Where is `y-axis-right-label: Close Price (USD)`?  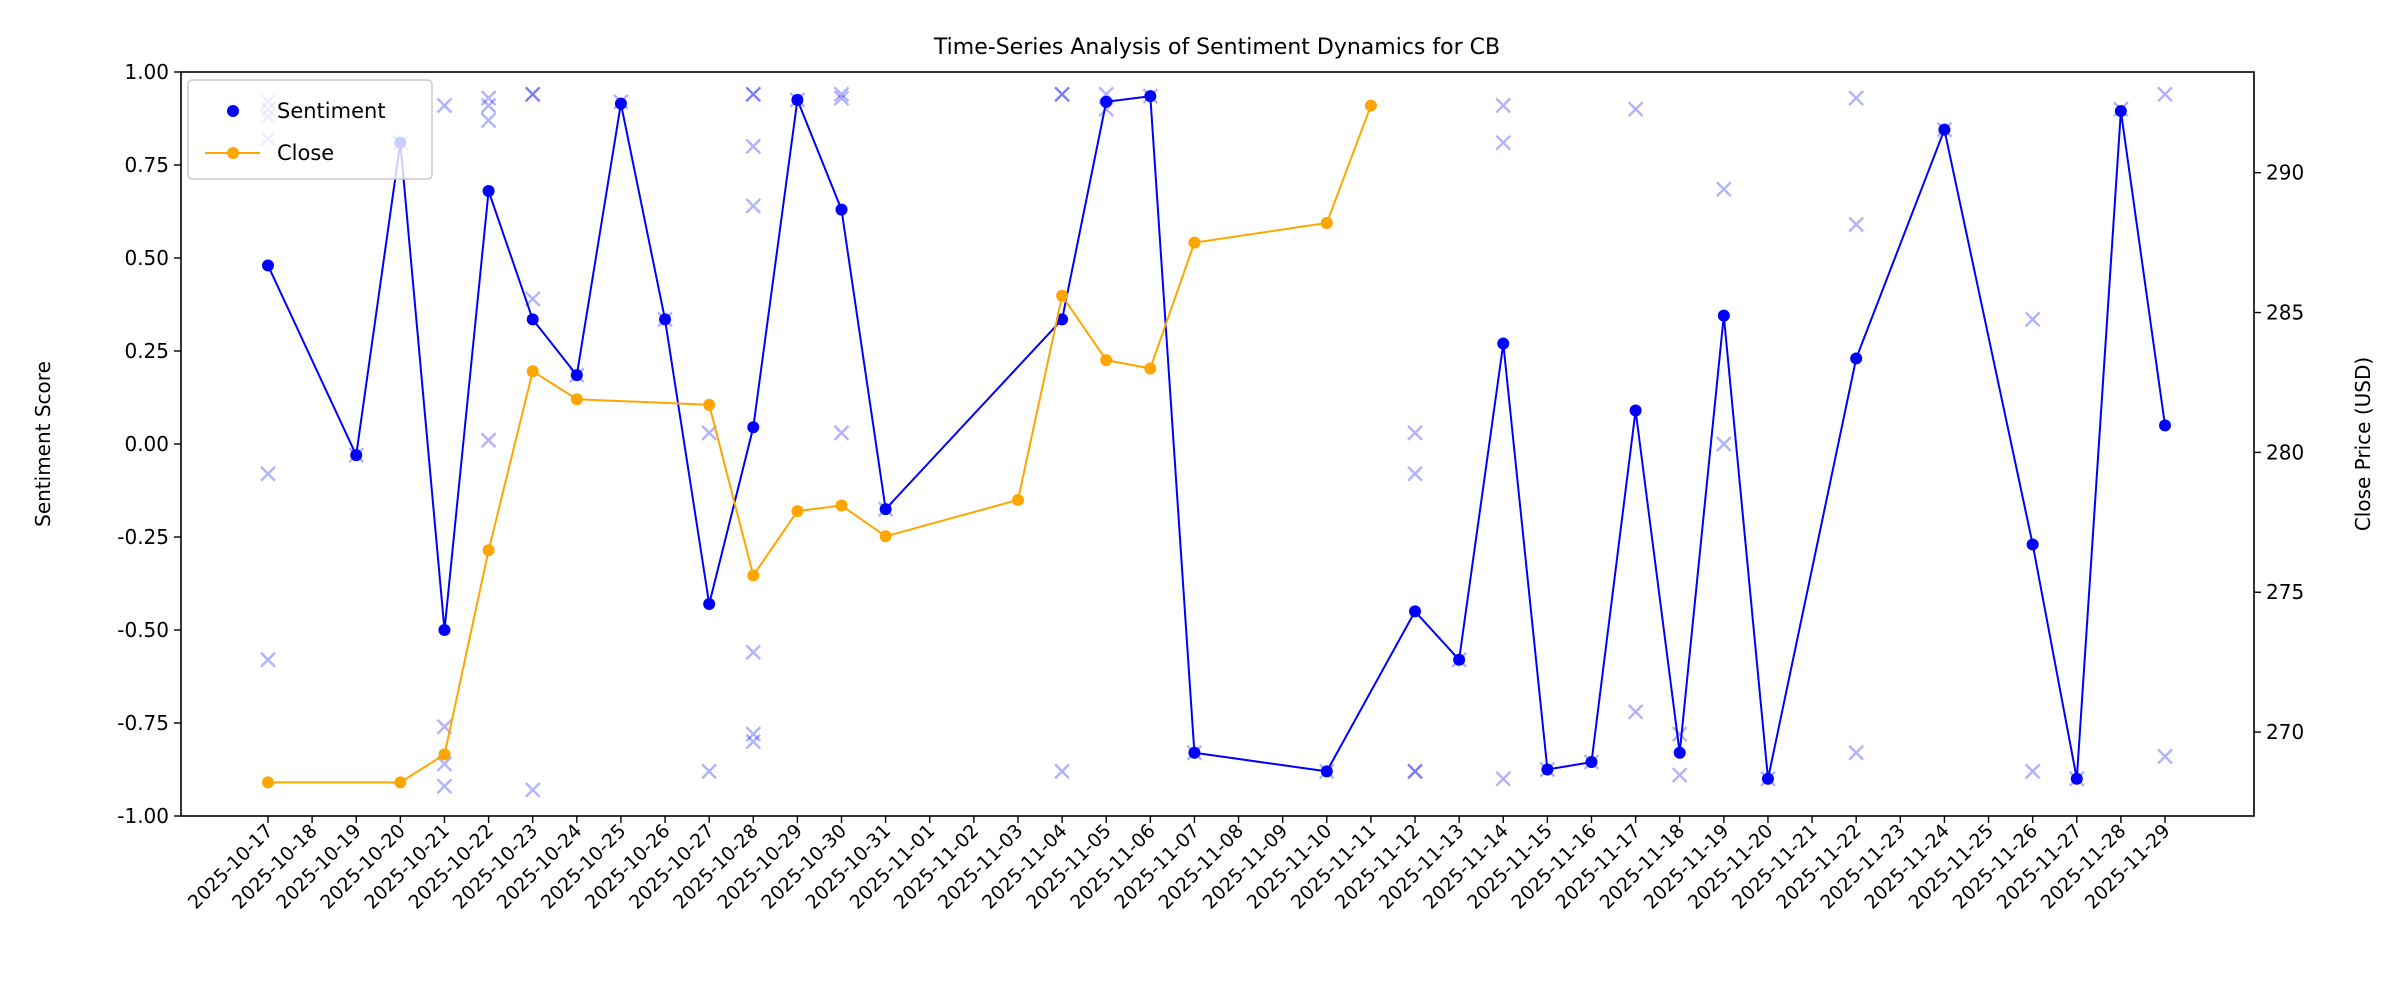 y-axis-right-label: Close Price (USD) is located at coordinates (2363, 444).